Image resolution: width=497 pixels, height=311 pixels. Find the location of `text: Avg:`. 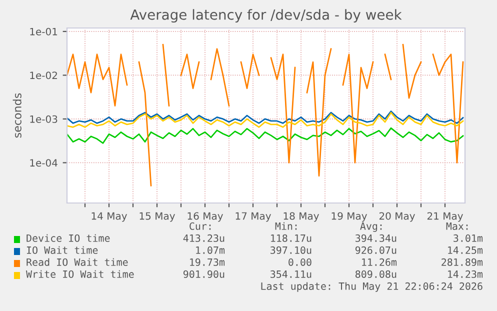

text: Avg: is located at coordinates (371, 227).